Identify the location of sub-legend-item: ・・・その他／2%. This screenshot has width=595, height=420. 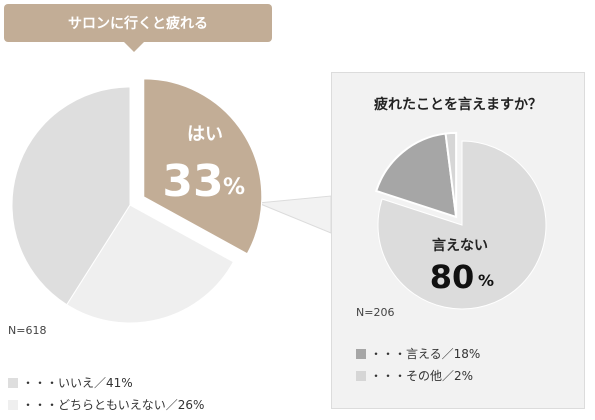
(414, 375).